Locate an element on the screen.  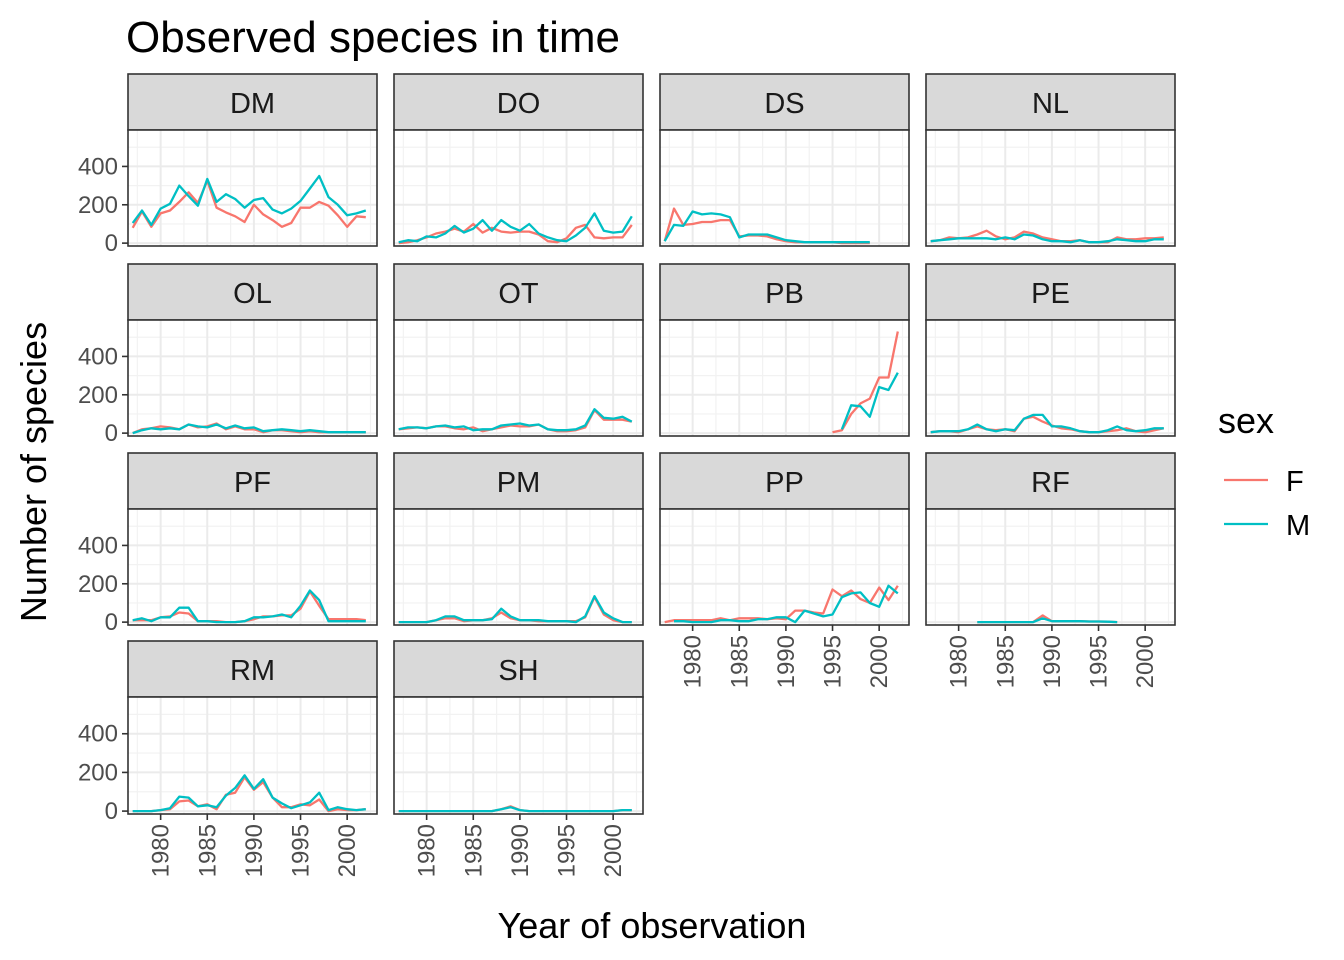
strip-label: OT is located at coordinates (518, 294).